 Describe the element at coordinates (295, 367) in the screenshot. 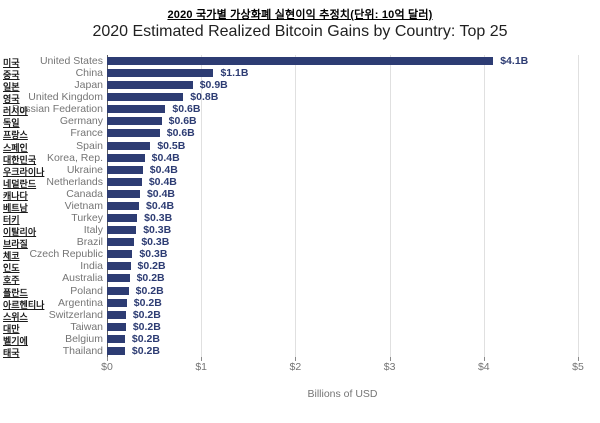

I see `x-tick-label: $2` at that location.